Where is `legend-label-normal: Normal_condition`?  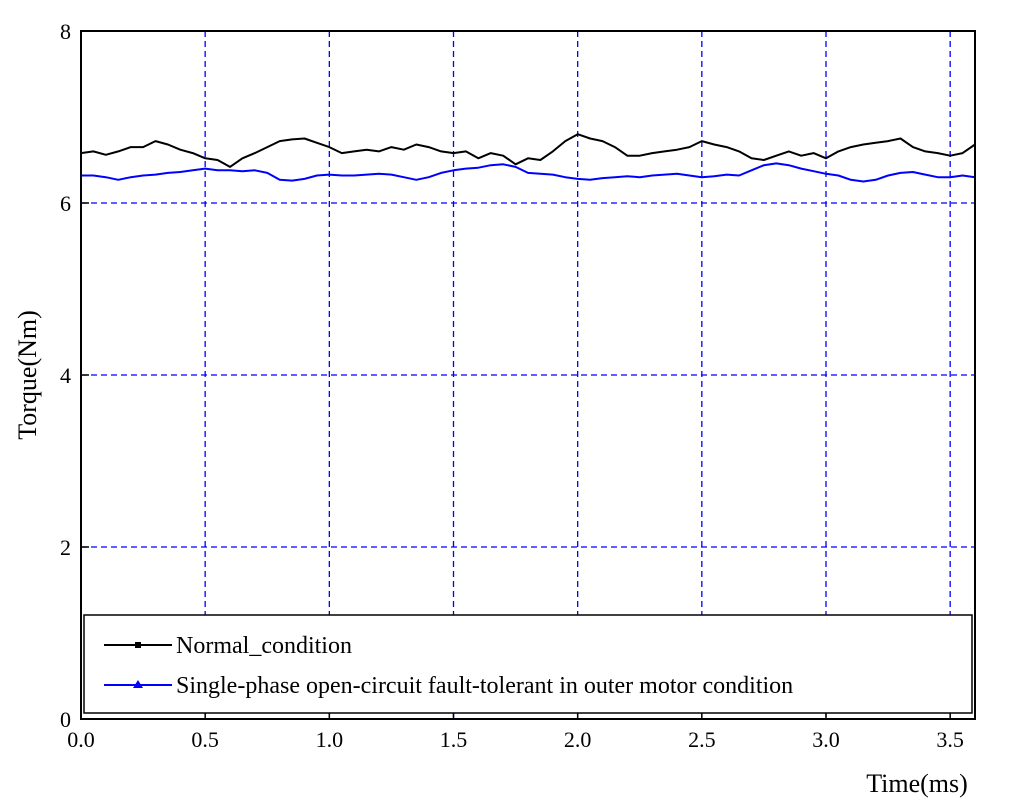
legend-label-normal: Normal_condition is located at coordinates (264, 646).